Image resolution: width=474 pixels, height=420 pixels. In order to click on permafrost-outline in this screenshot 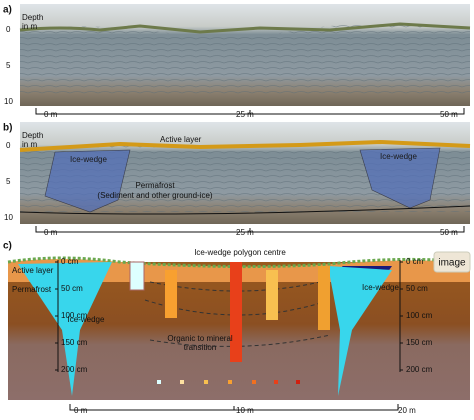, I will do `click(245, 210)`.